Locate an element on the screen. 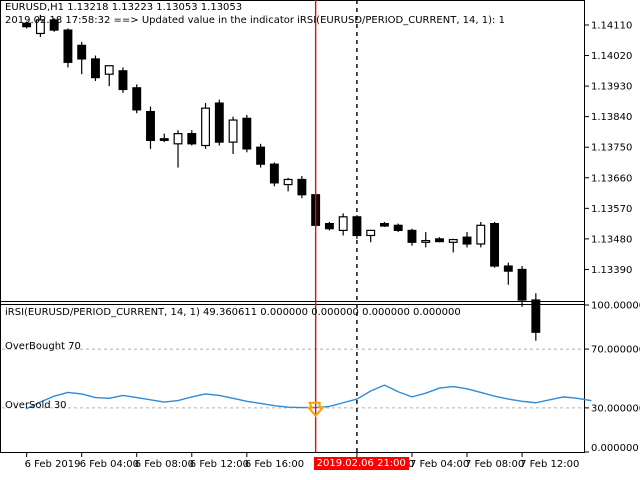 The image size is (640, 480). time-axis-label: 7 Feb 12:00 is located at coordinates (549, 464).